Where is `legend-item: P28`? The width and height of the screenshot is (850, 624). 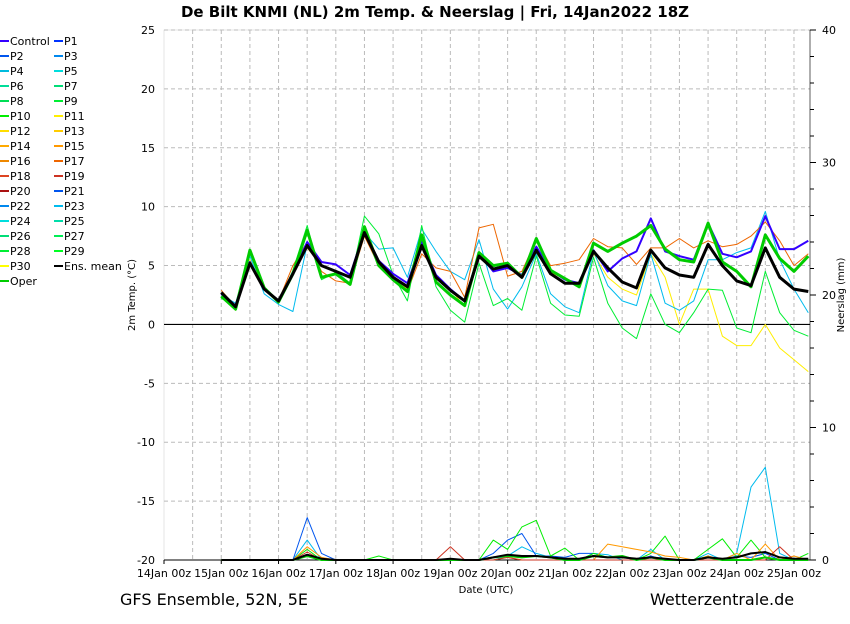
legend-item: P28 is located at coordinates (15, 251).